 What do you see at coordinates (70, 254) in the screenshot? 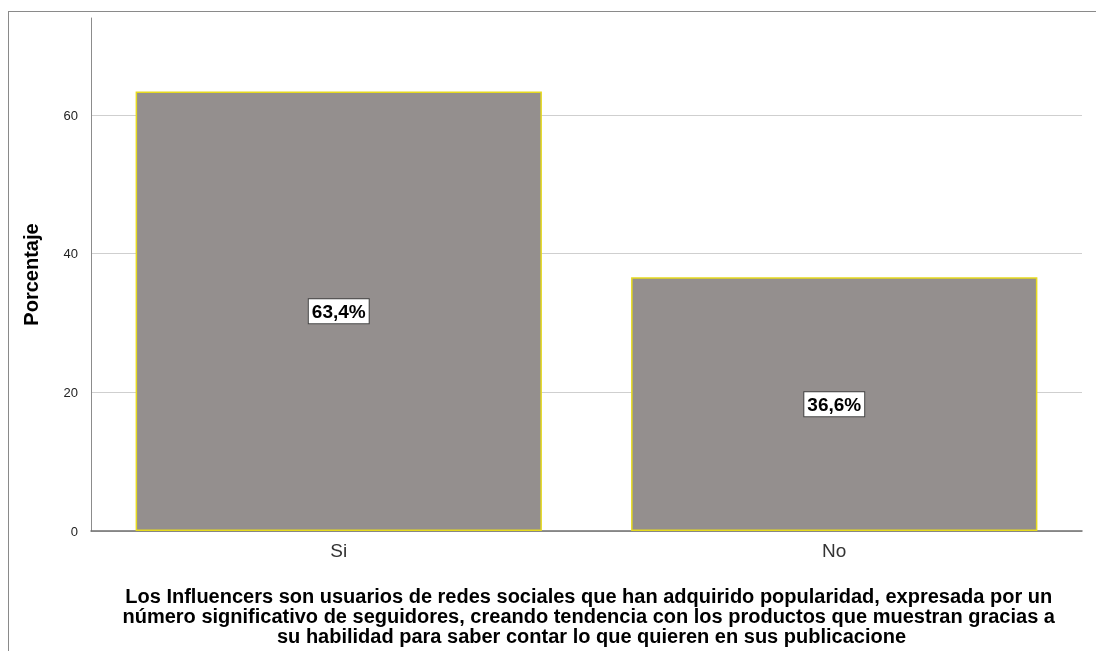
I see `y-tick-label: 40` at bounding box center [70, 254].